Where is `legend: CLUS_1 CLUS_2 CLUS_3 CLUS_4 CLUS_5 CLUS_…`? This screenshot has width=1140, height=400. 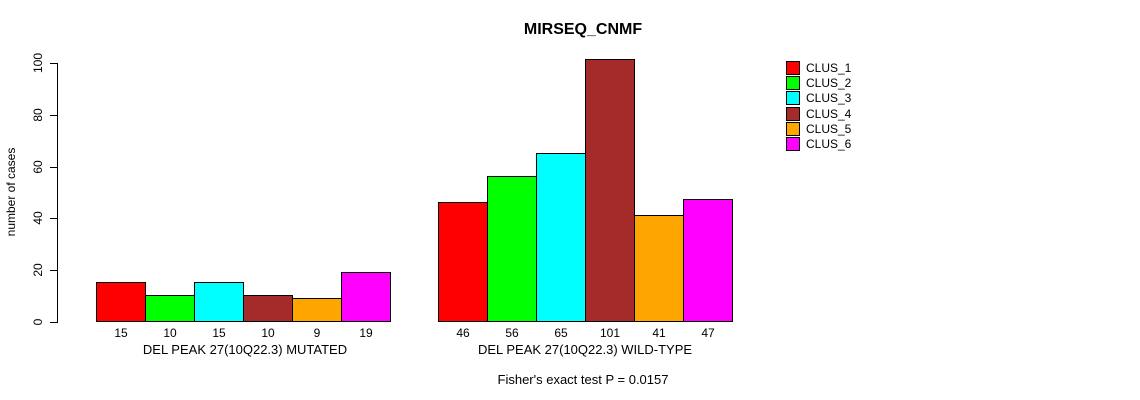 legend: CLUS_1 CLUS_2 CLUS_3 CLUS_4 CLUS_5 CLUS_… is located at coordinates (818, 106).